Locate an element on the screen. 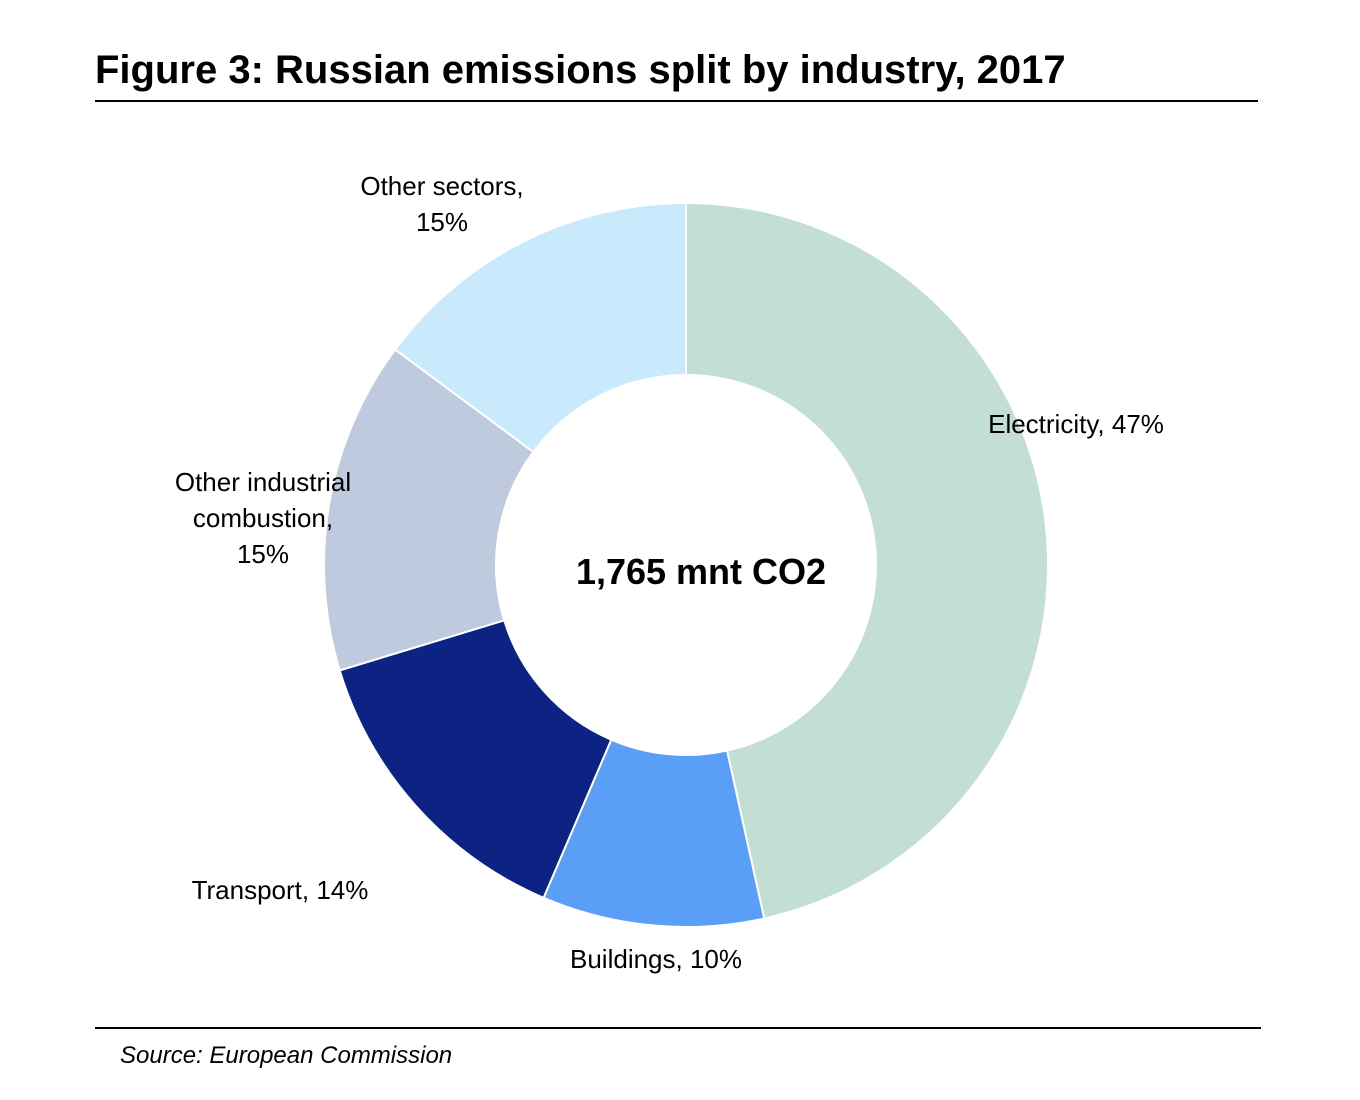 Image resolution: width=1360 pixels, height=1100 pixels. donut-center-total: 1,765 mnt CO2 is located at coordinates (701, 571).